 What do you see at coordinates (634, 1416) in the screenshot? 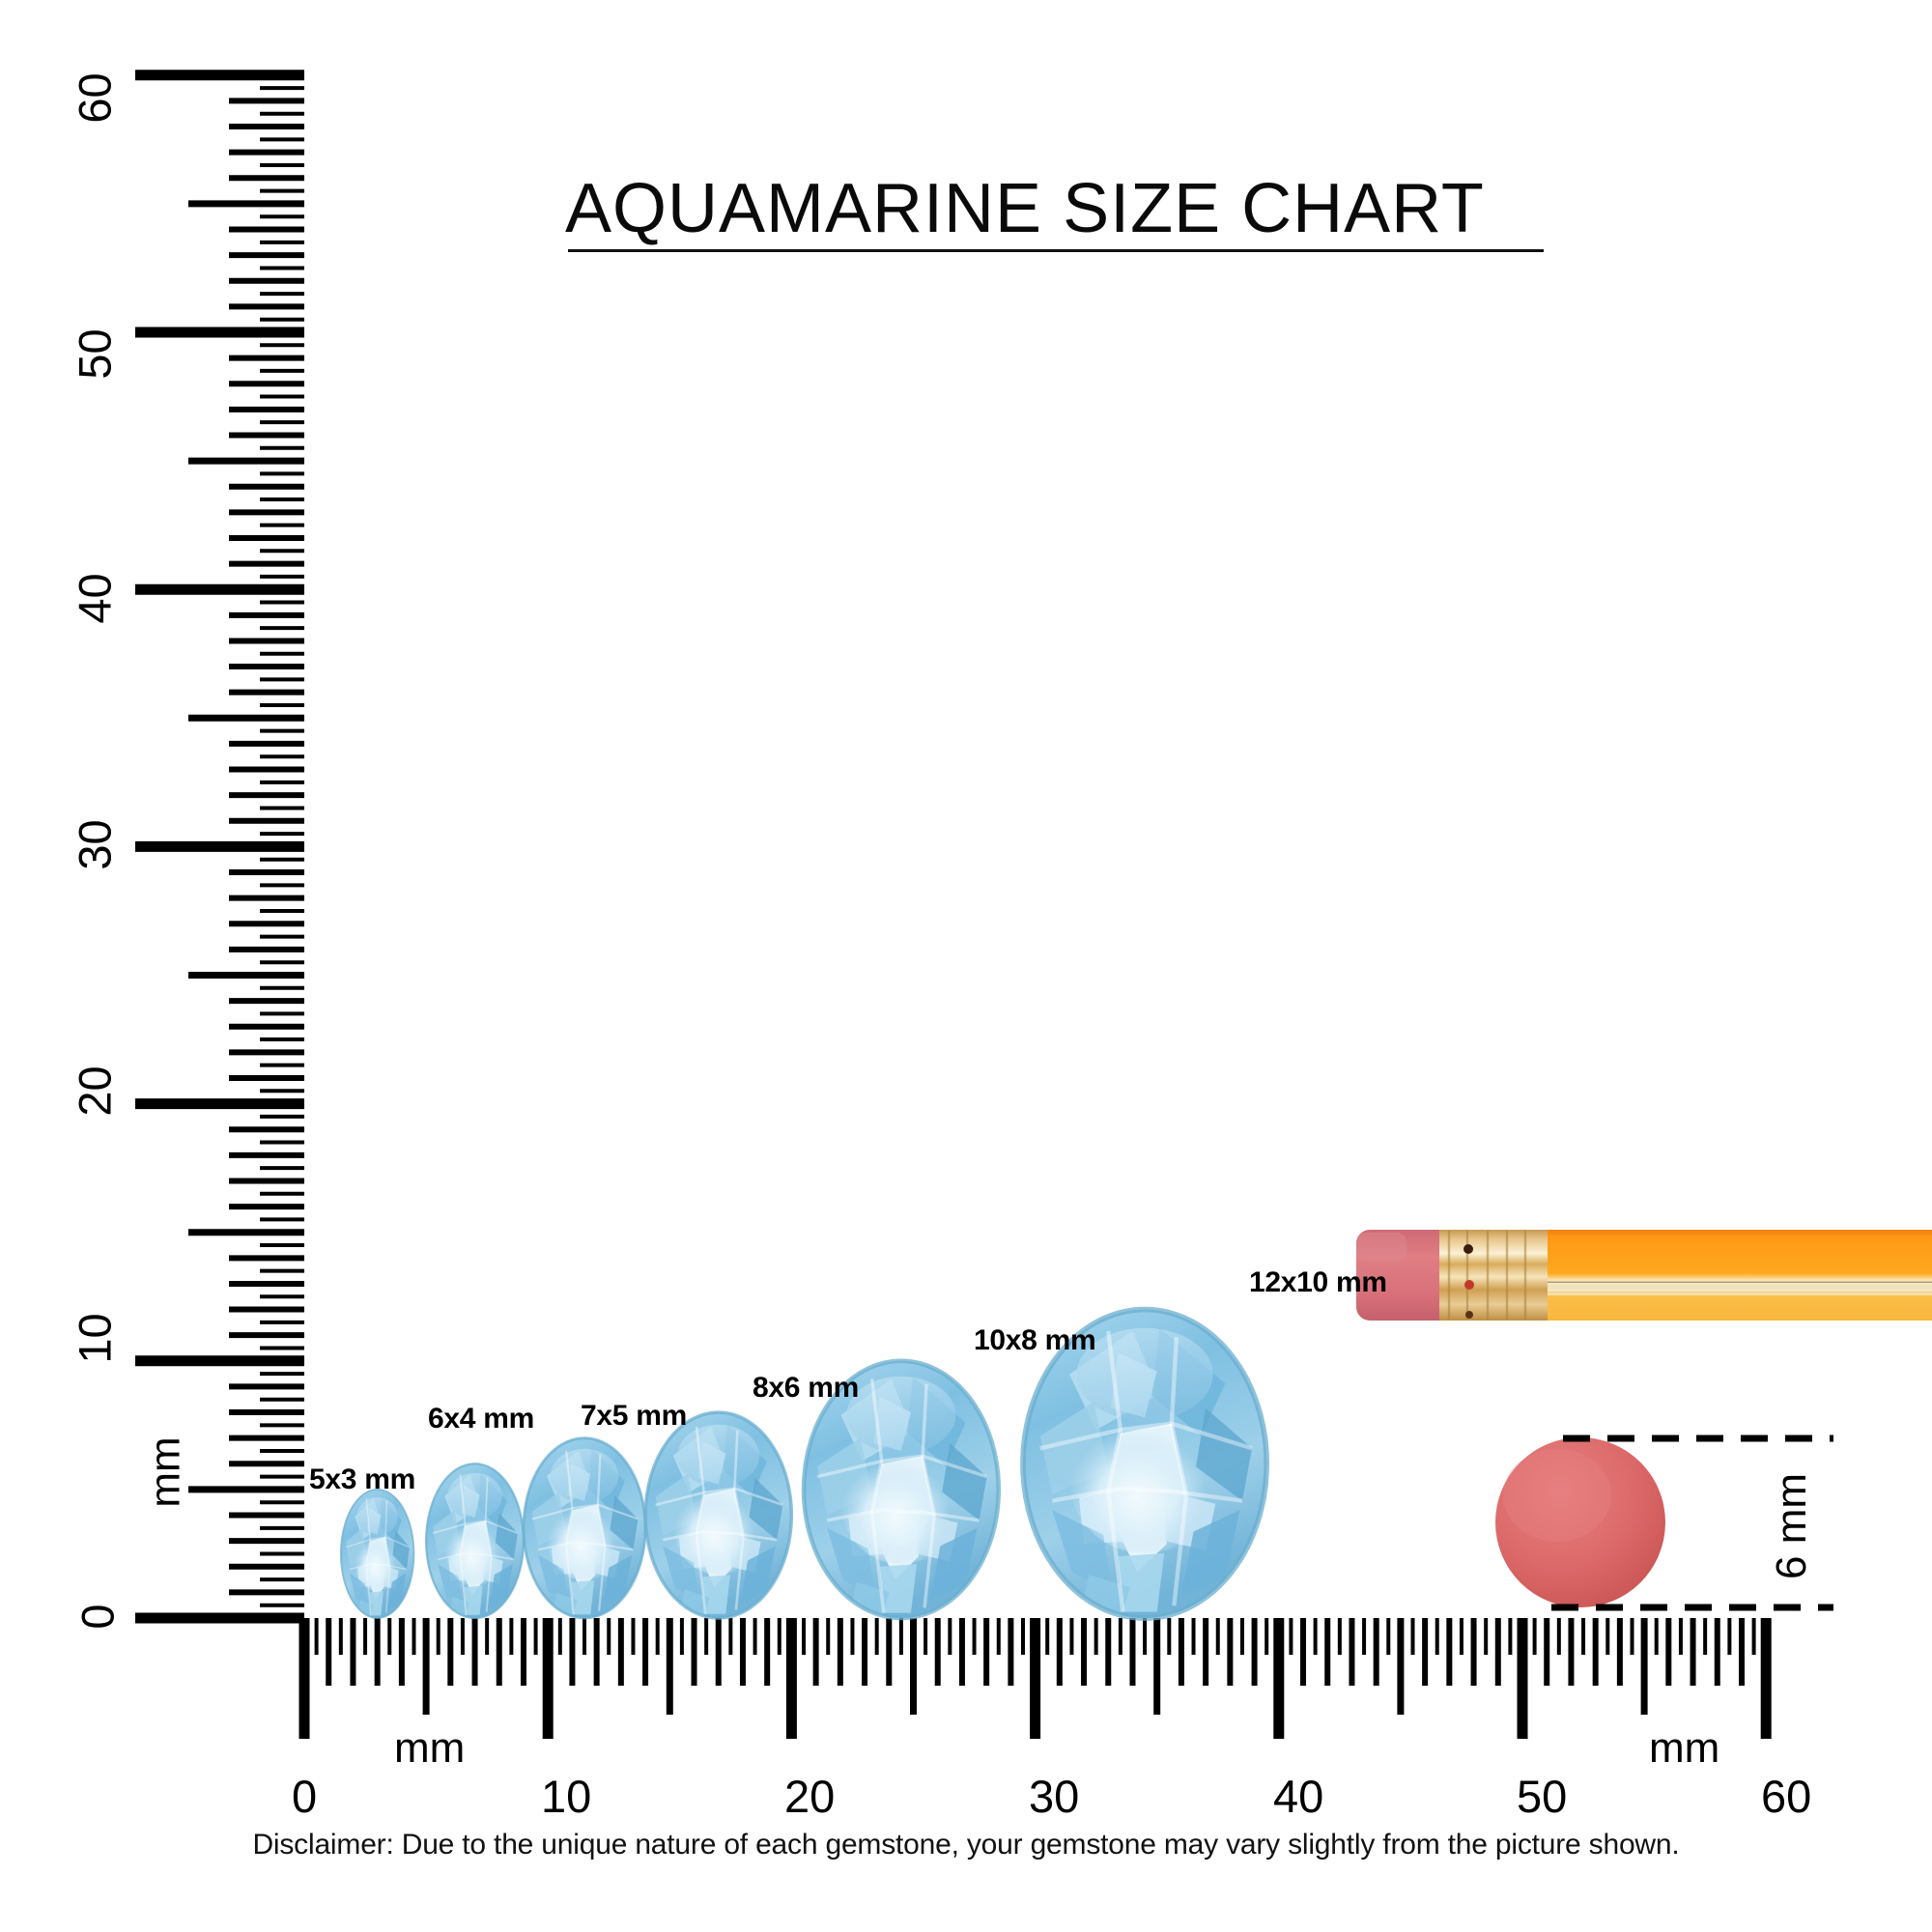
I see `gem-label-7x5: 7x5 mm` at bounding box center [634, 1416].